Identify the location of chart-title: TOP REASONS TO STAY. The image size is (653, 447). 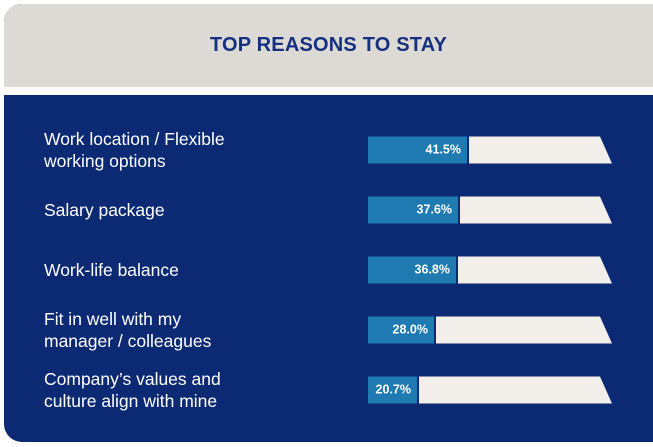
(328, 45).